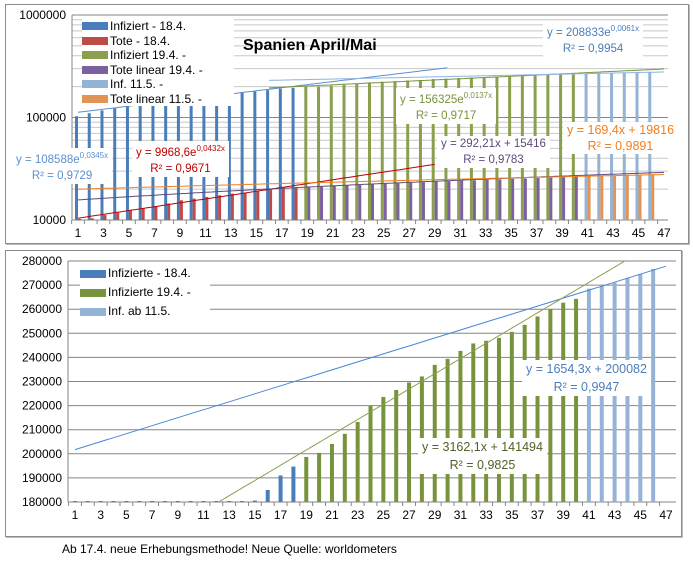  Describe the element at coordinates (42, 309) in the screenshot. I see `y-tick-label: 260000` at that location.